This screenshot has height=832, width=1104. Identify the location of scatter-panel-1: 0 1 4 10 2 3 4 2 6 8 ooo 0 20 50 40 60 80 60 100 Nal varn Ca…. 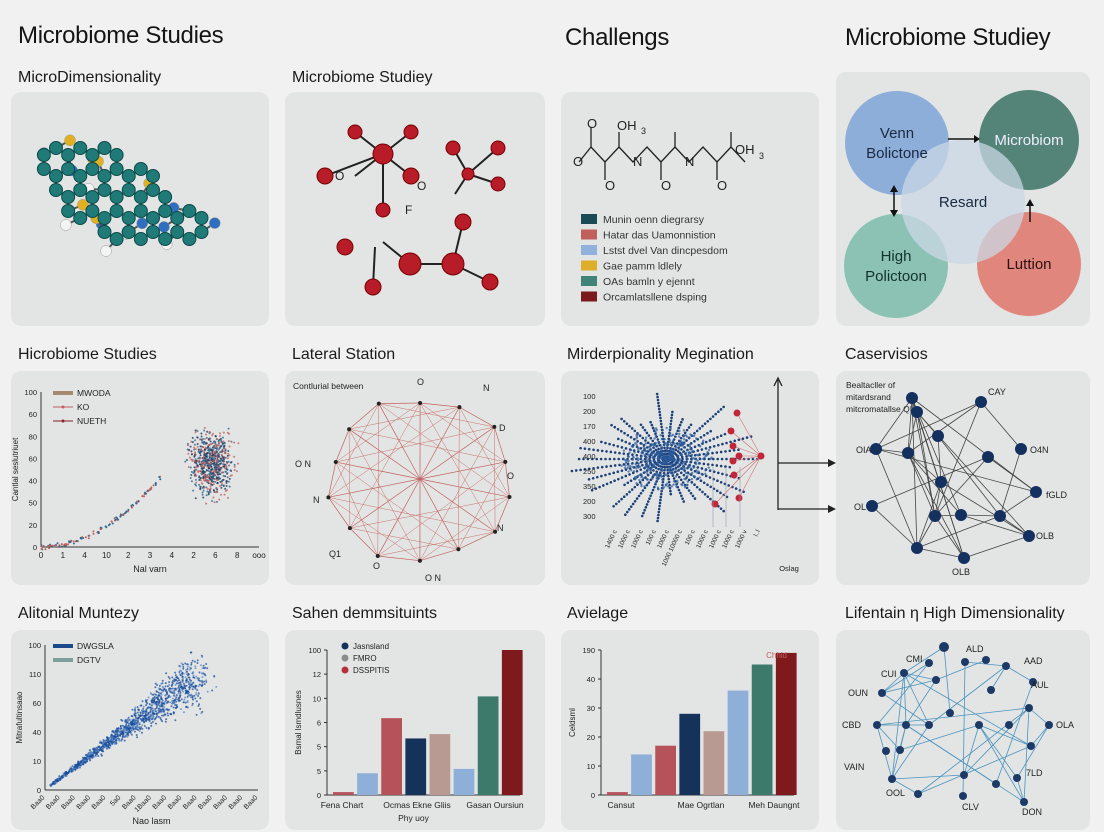
(140, 478).